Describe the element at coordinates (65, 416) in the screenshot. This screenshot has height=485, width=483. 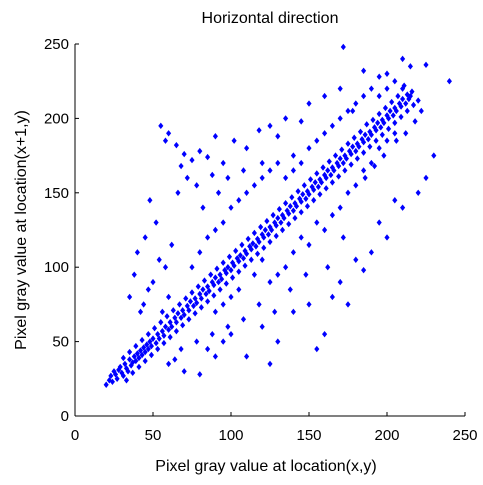
I see `y-tick-label: 0` at that location.